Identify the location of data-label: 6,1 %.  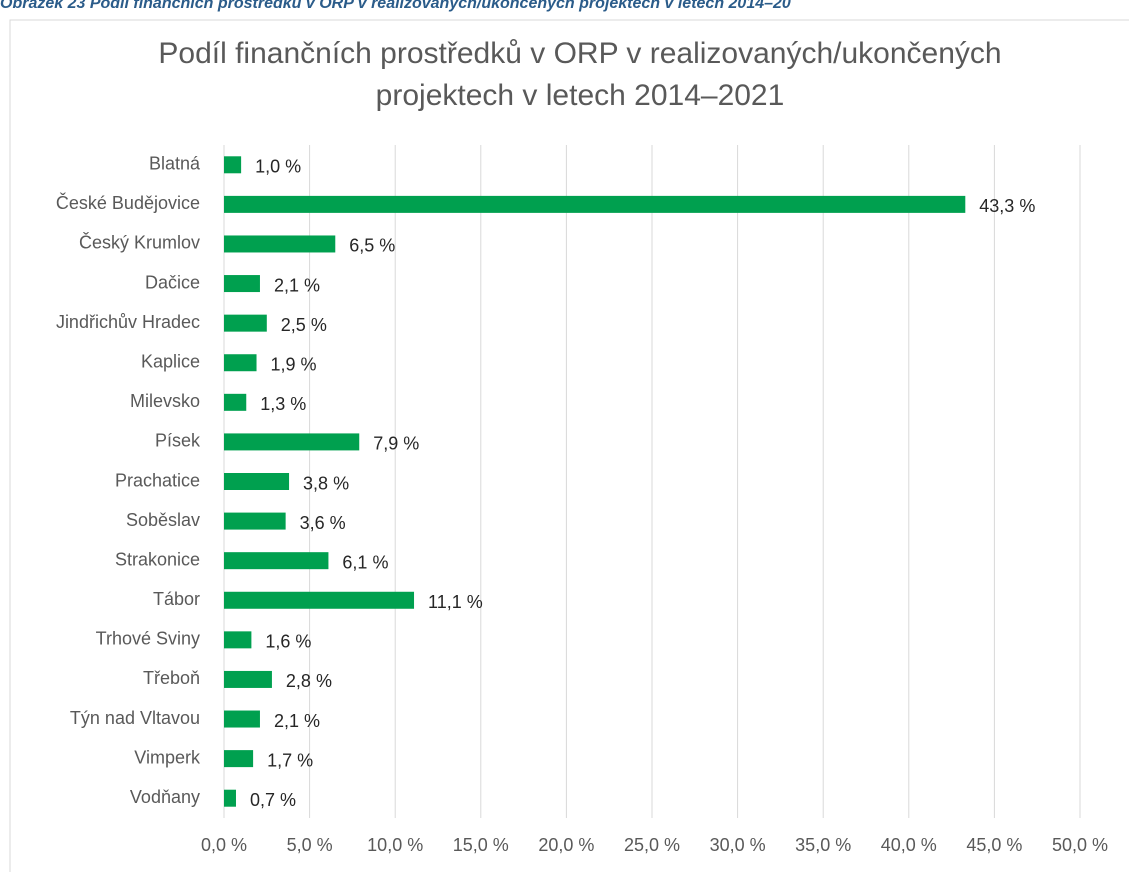
(365, 562).